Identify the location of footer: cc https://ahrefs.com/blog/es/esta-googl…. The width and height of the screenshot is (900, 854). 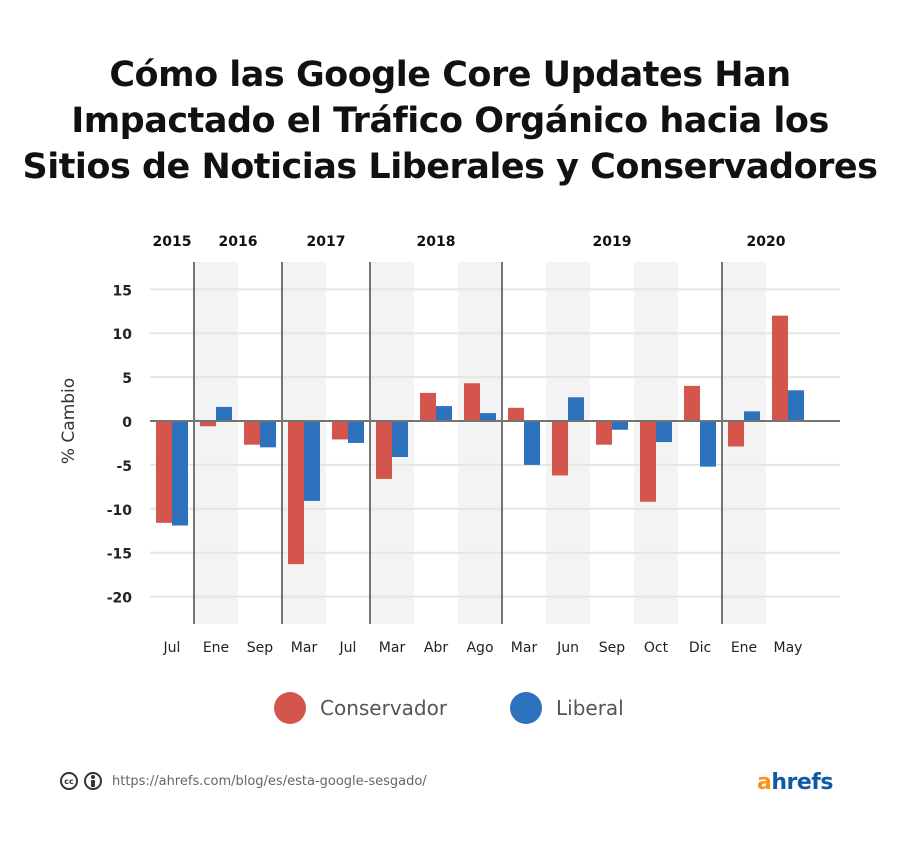
(243, 781).